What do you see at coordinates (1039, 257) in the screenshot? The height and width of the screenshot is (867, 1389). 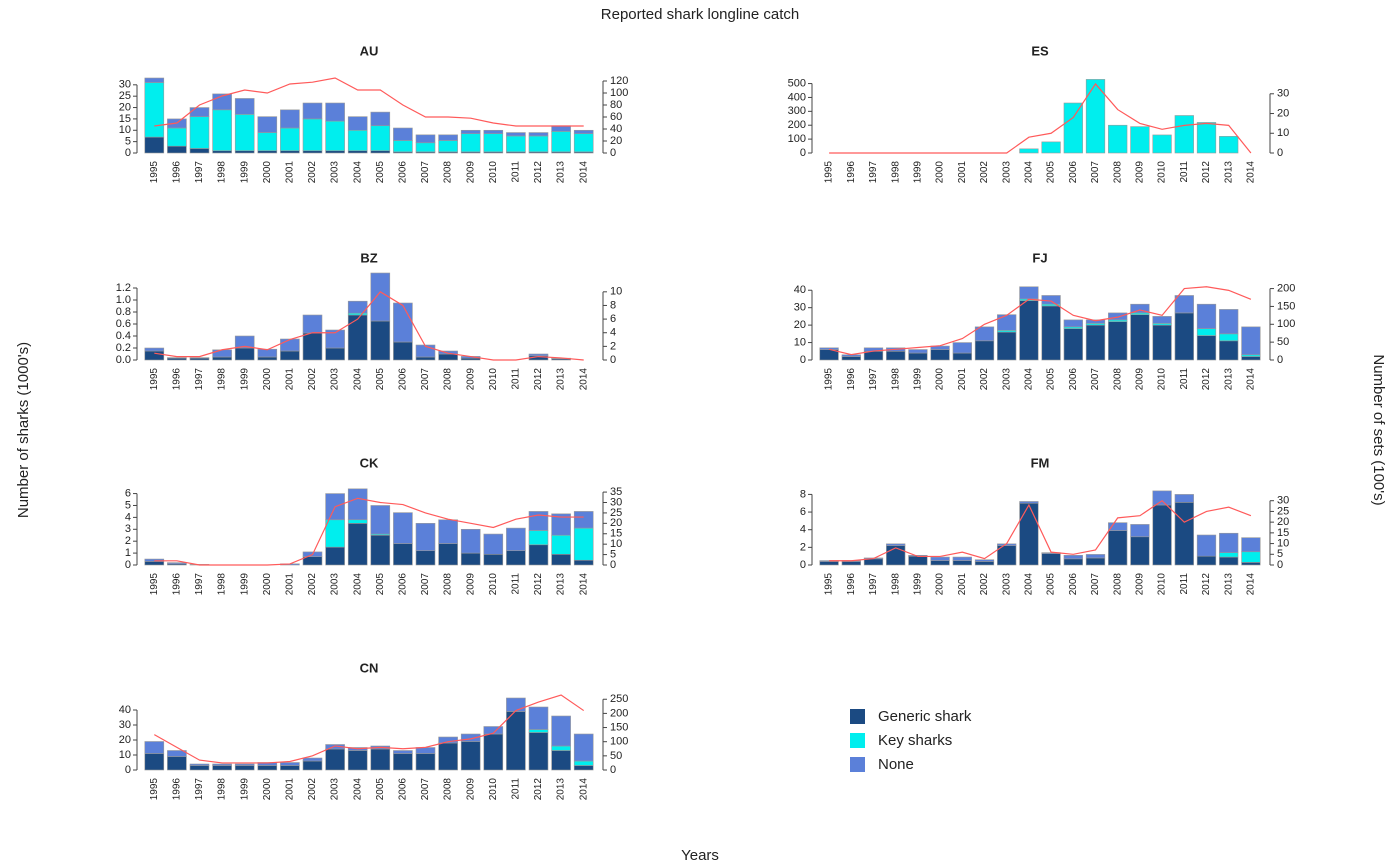 I see `panel-title: FJ` at bounding box center [1039, 257].